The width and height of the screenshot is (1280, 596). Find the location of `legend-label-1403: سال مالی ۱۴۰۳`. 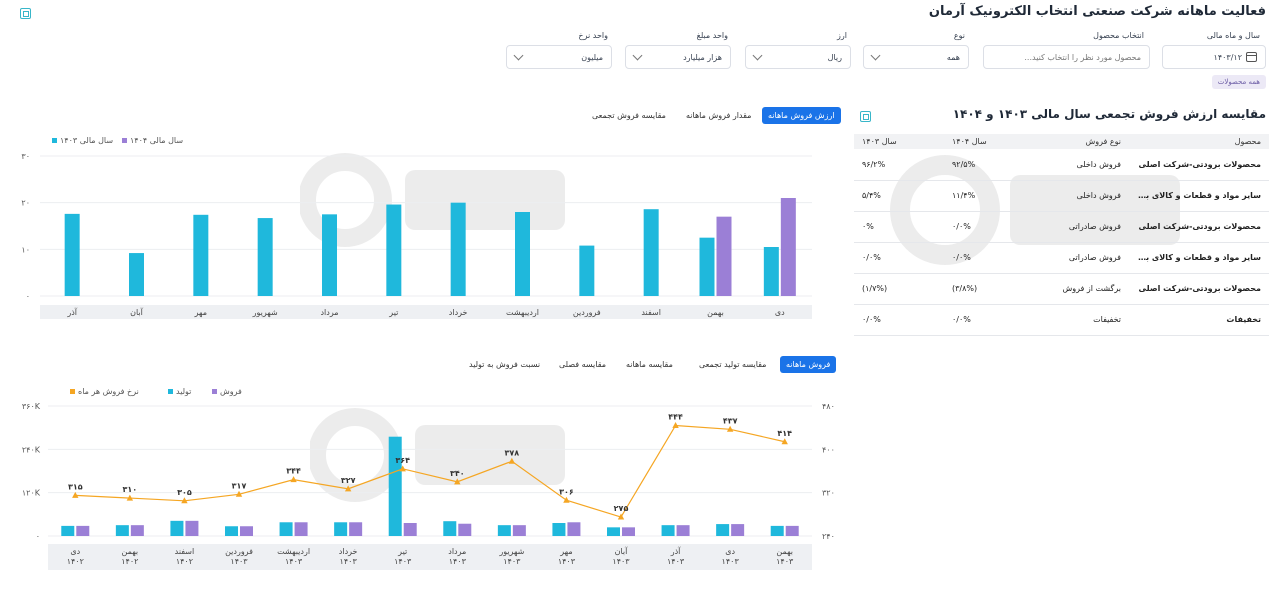

legend-label-1403: سال مالی ۱۴۰۳ is located at coordinates (86, 140).